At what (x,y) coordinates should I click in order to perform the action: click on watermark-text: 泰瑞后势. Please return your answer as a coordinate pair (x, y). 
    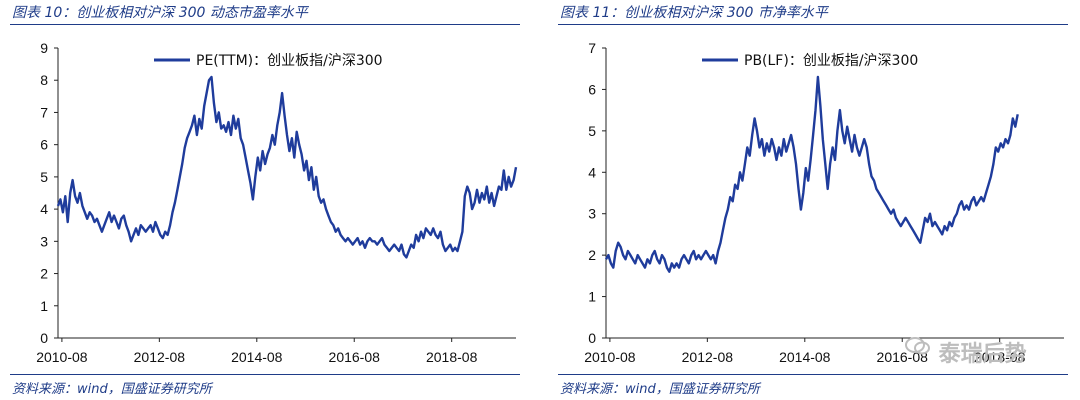
    Looking at the image, I should click on (982, 354).